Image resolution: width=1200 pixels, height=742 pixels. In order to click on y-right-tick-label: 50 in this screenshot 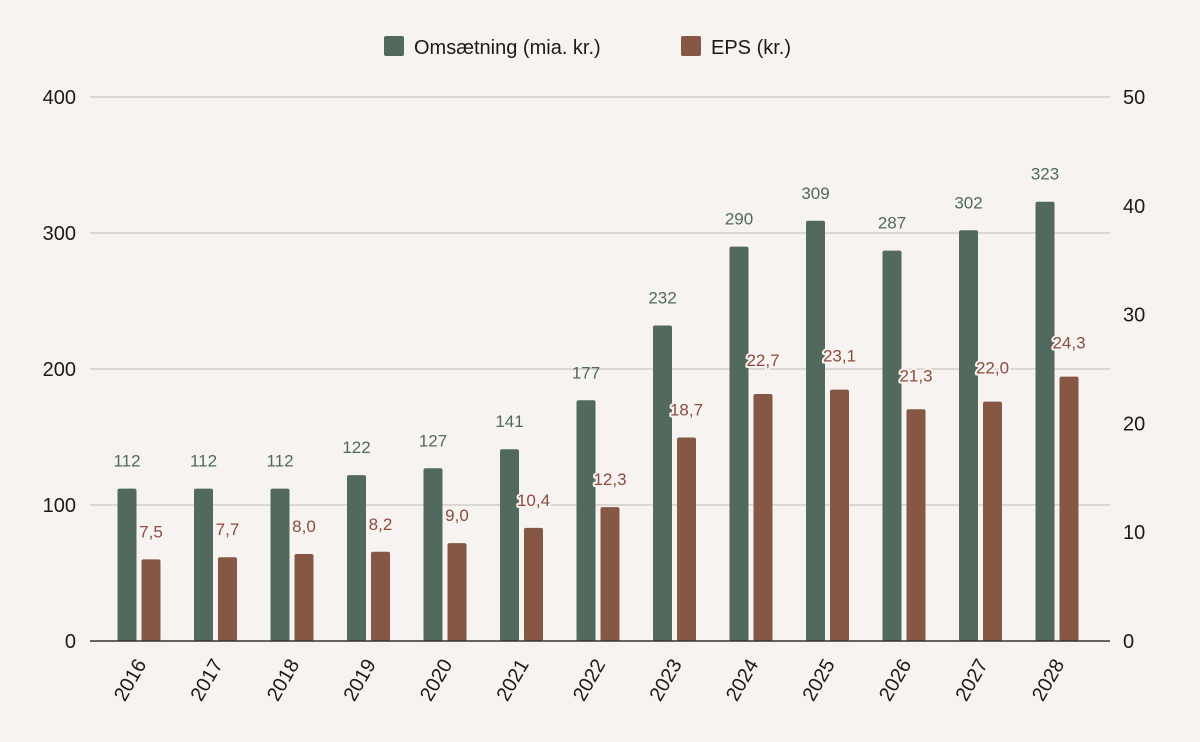, I will do `click(1134, 98)`.